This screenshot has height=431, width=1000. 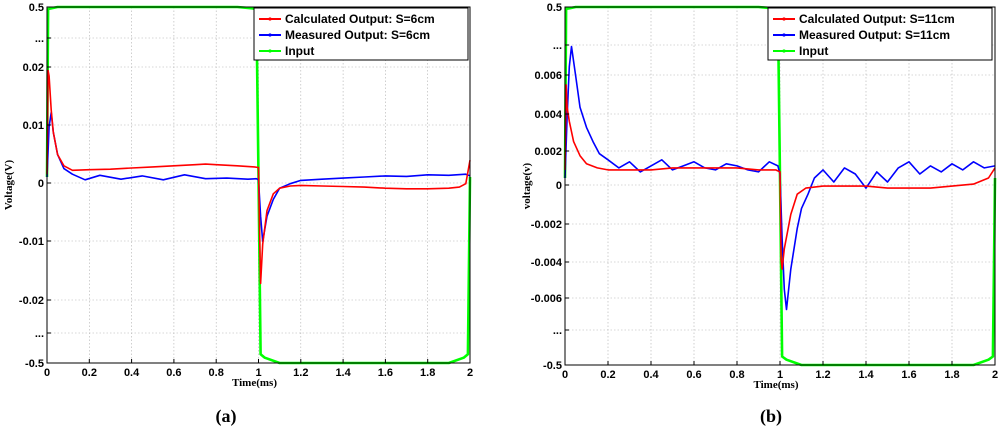 I want to click on y-tick-label: -0.01, so click(x=31, y=242).